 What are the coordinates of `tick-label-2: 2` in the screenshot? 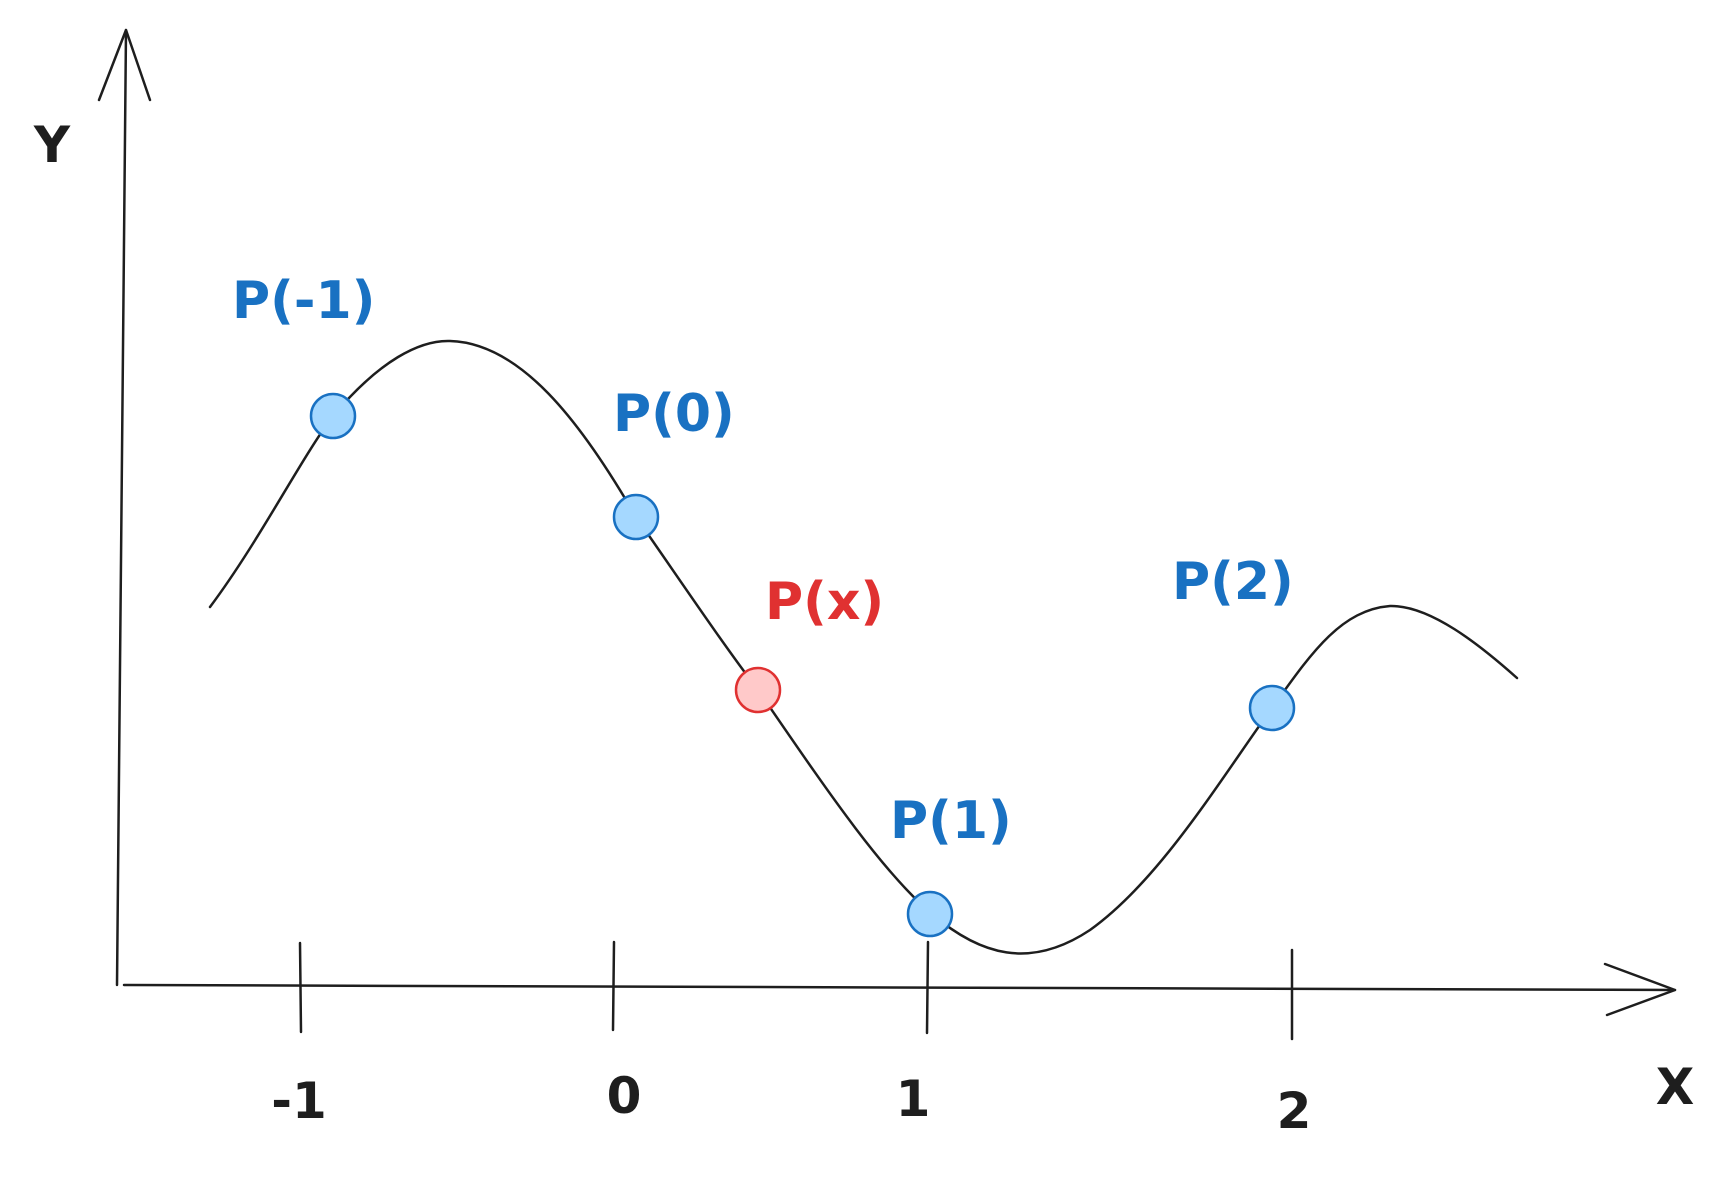 It's located at (1294, 1111).